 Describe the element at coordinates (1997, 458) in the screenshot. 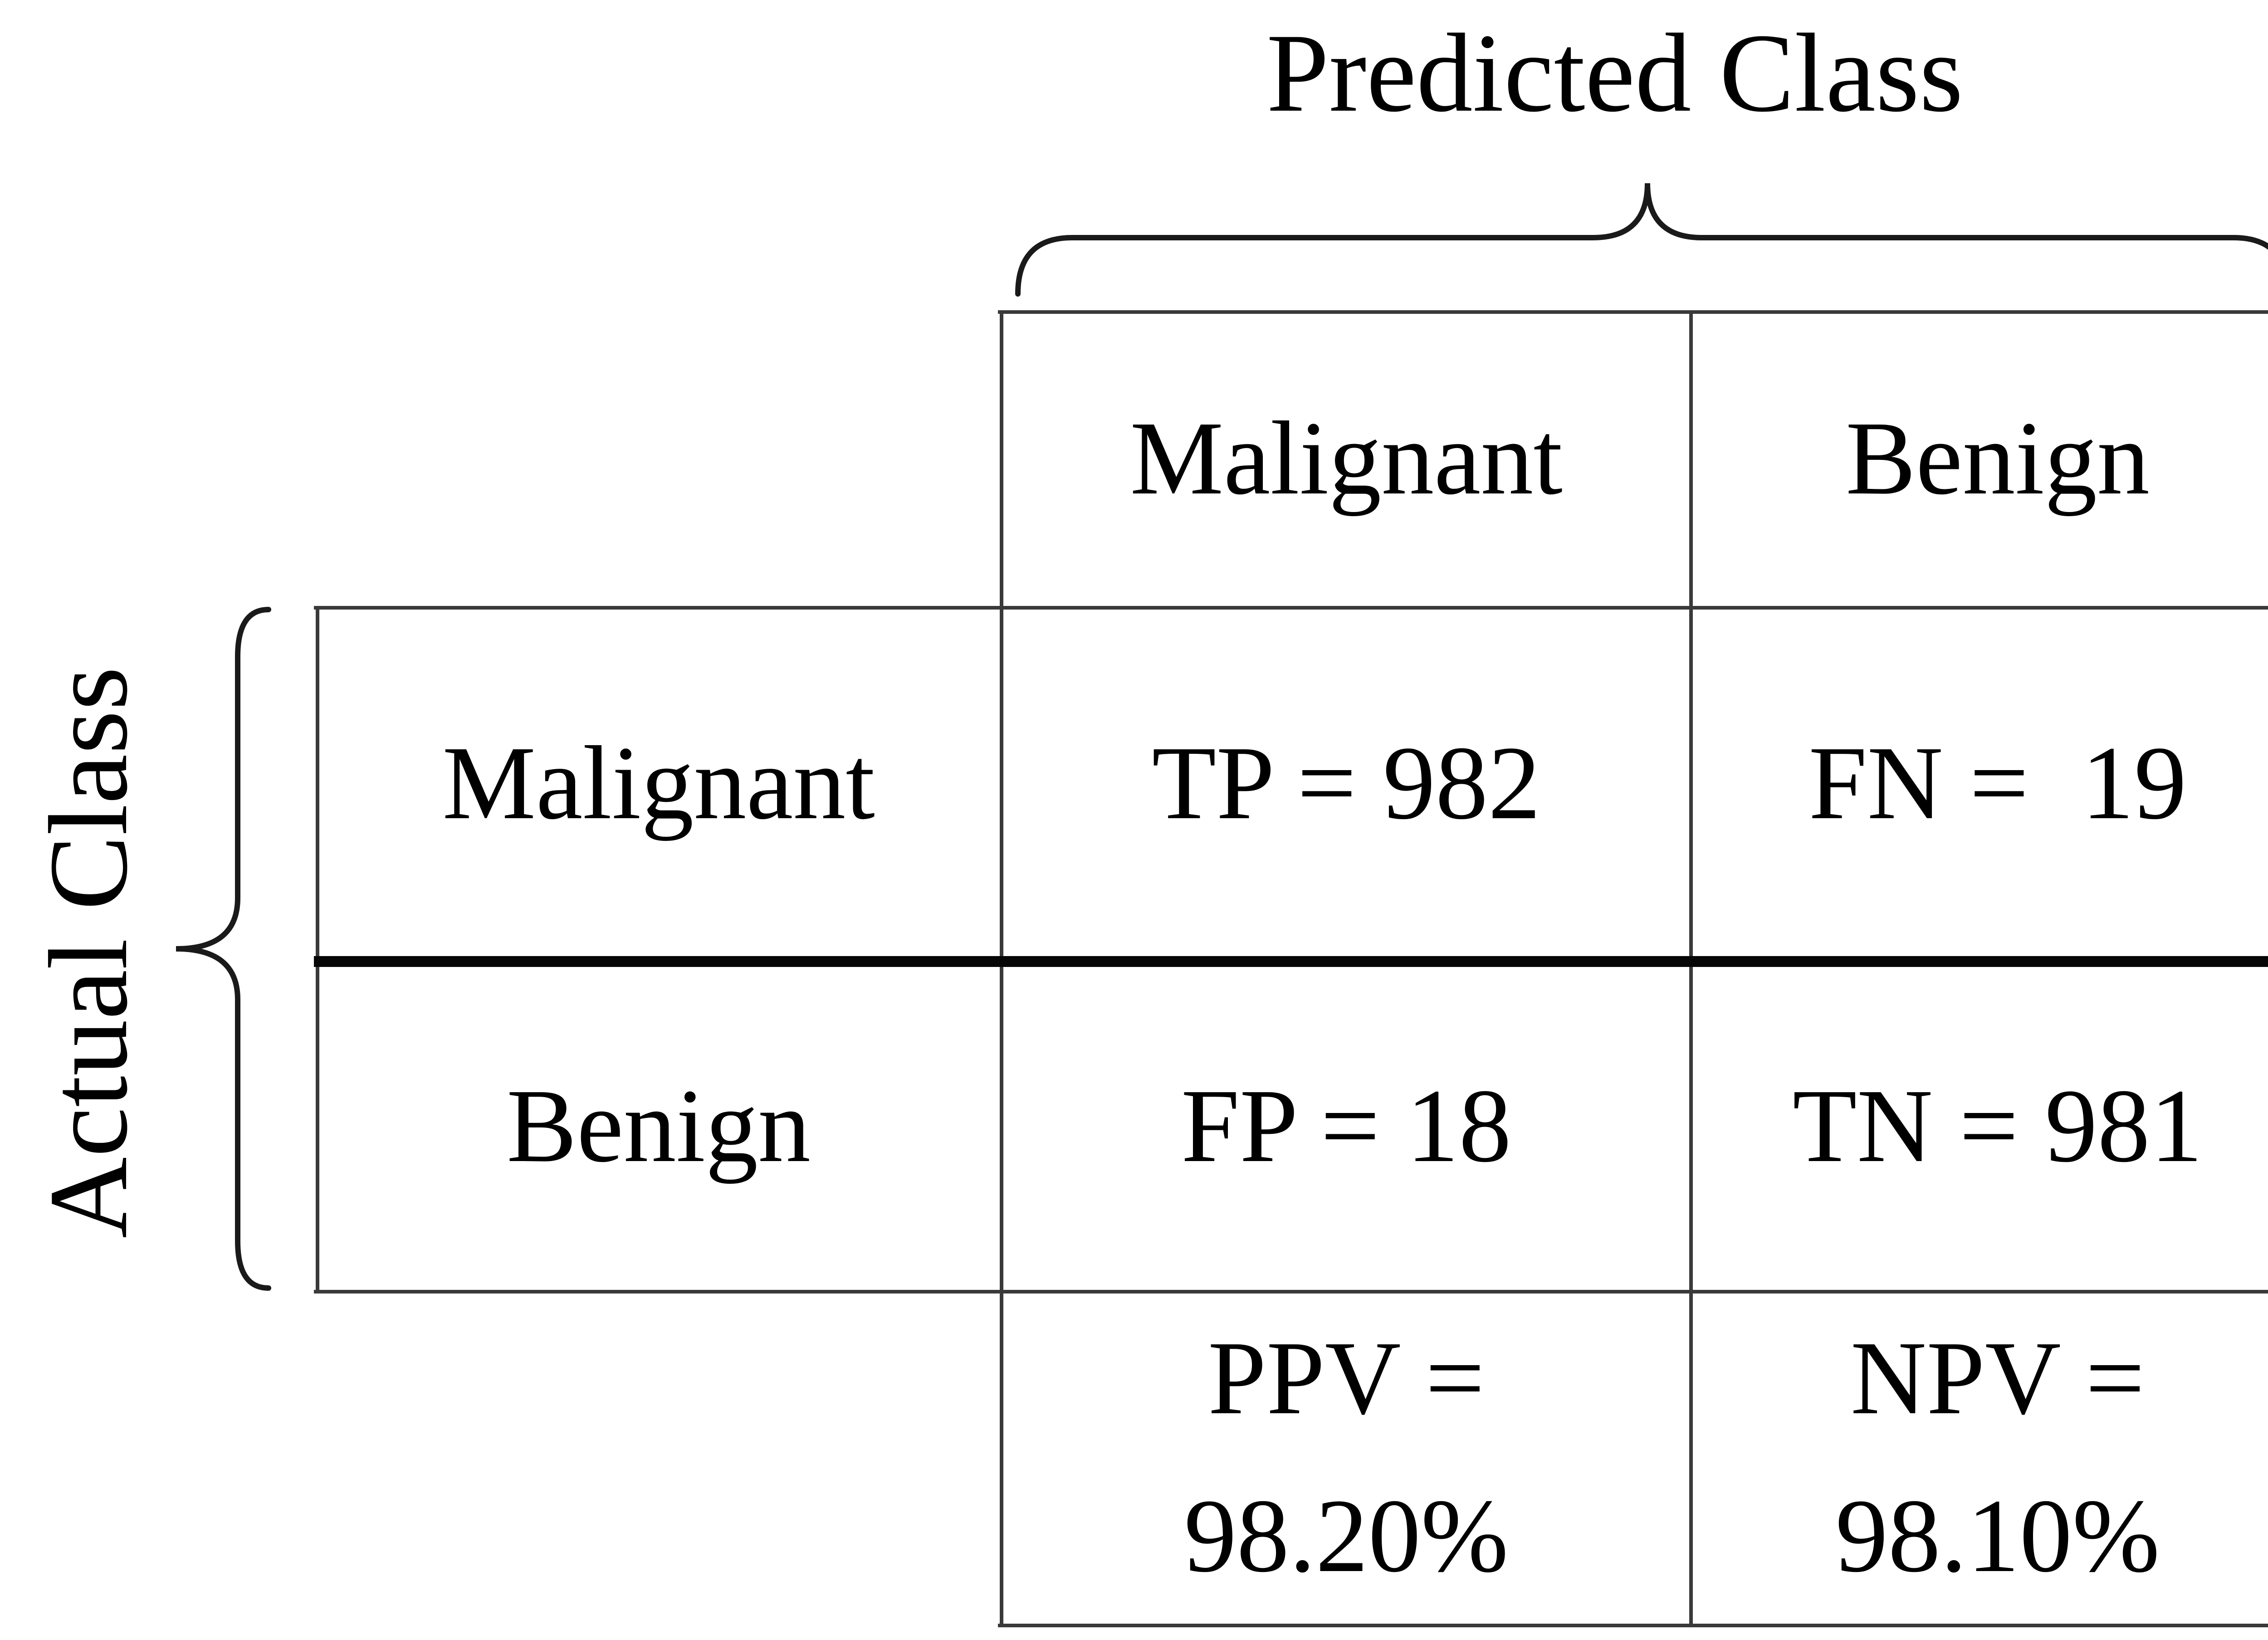

I see `col-header-benign: Benign` at that location.